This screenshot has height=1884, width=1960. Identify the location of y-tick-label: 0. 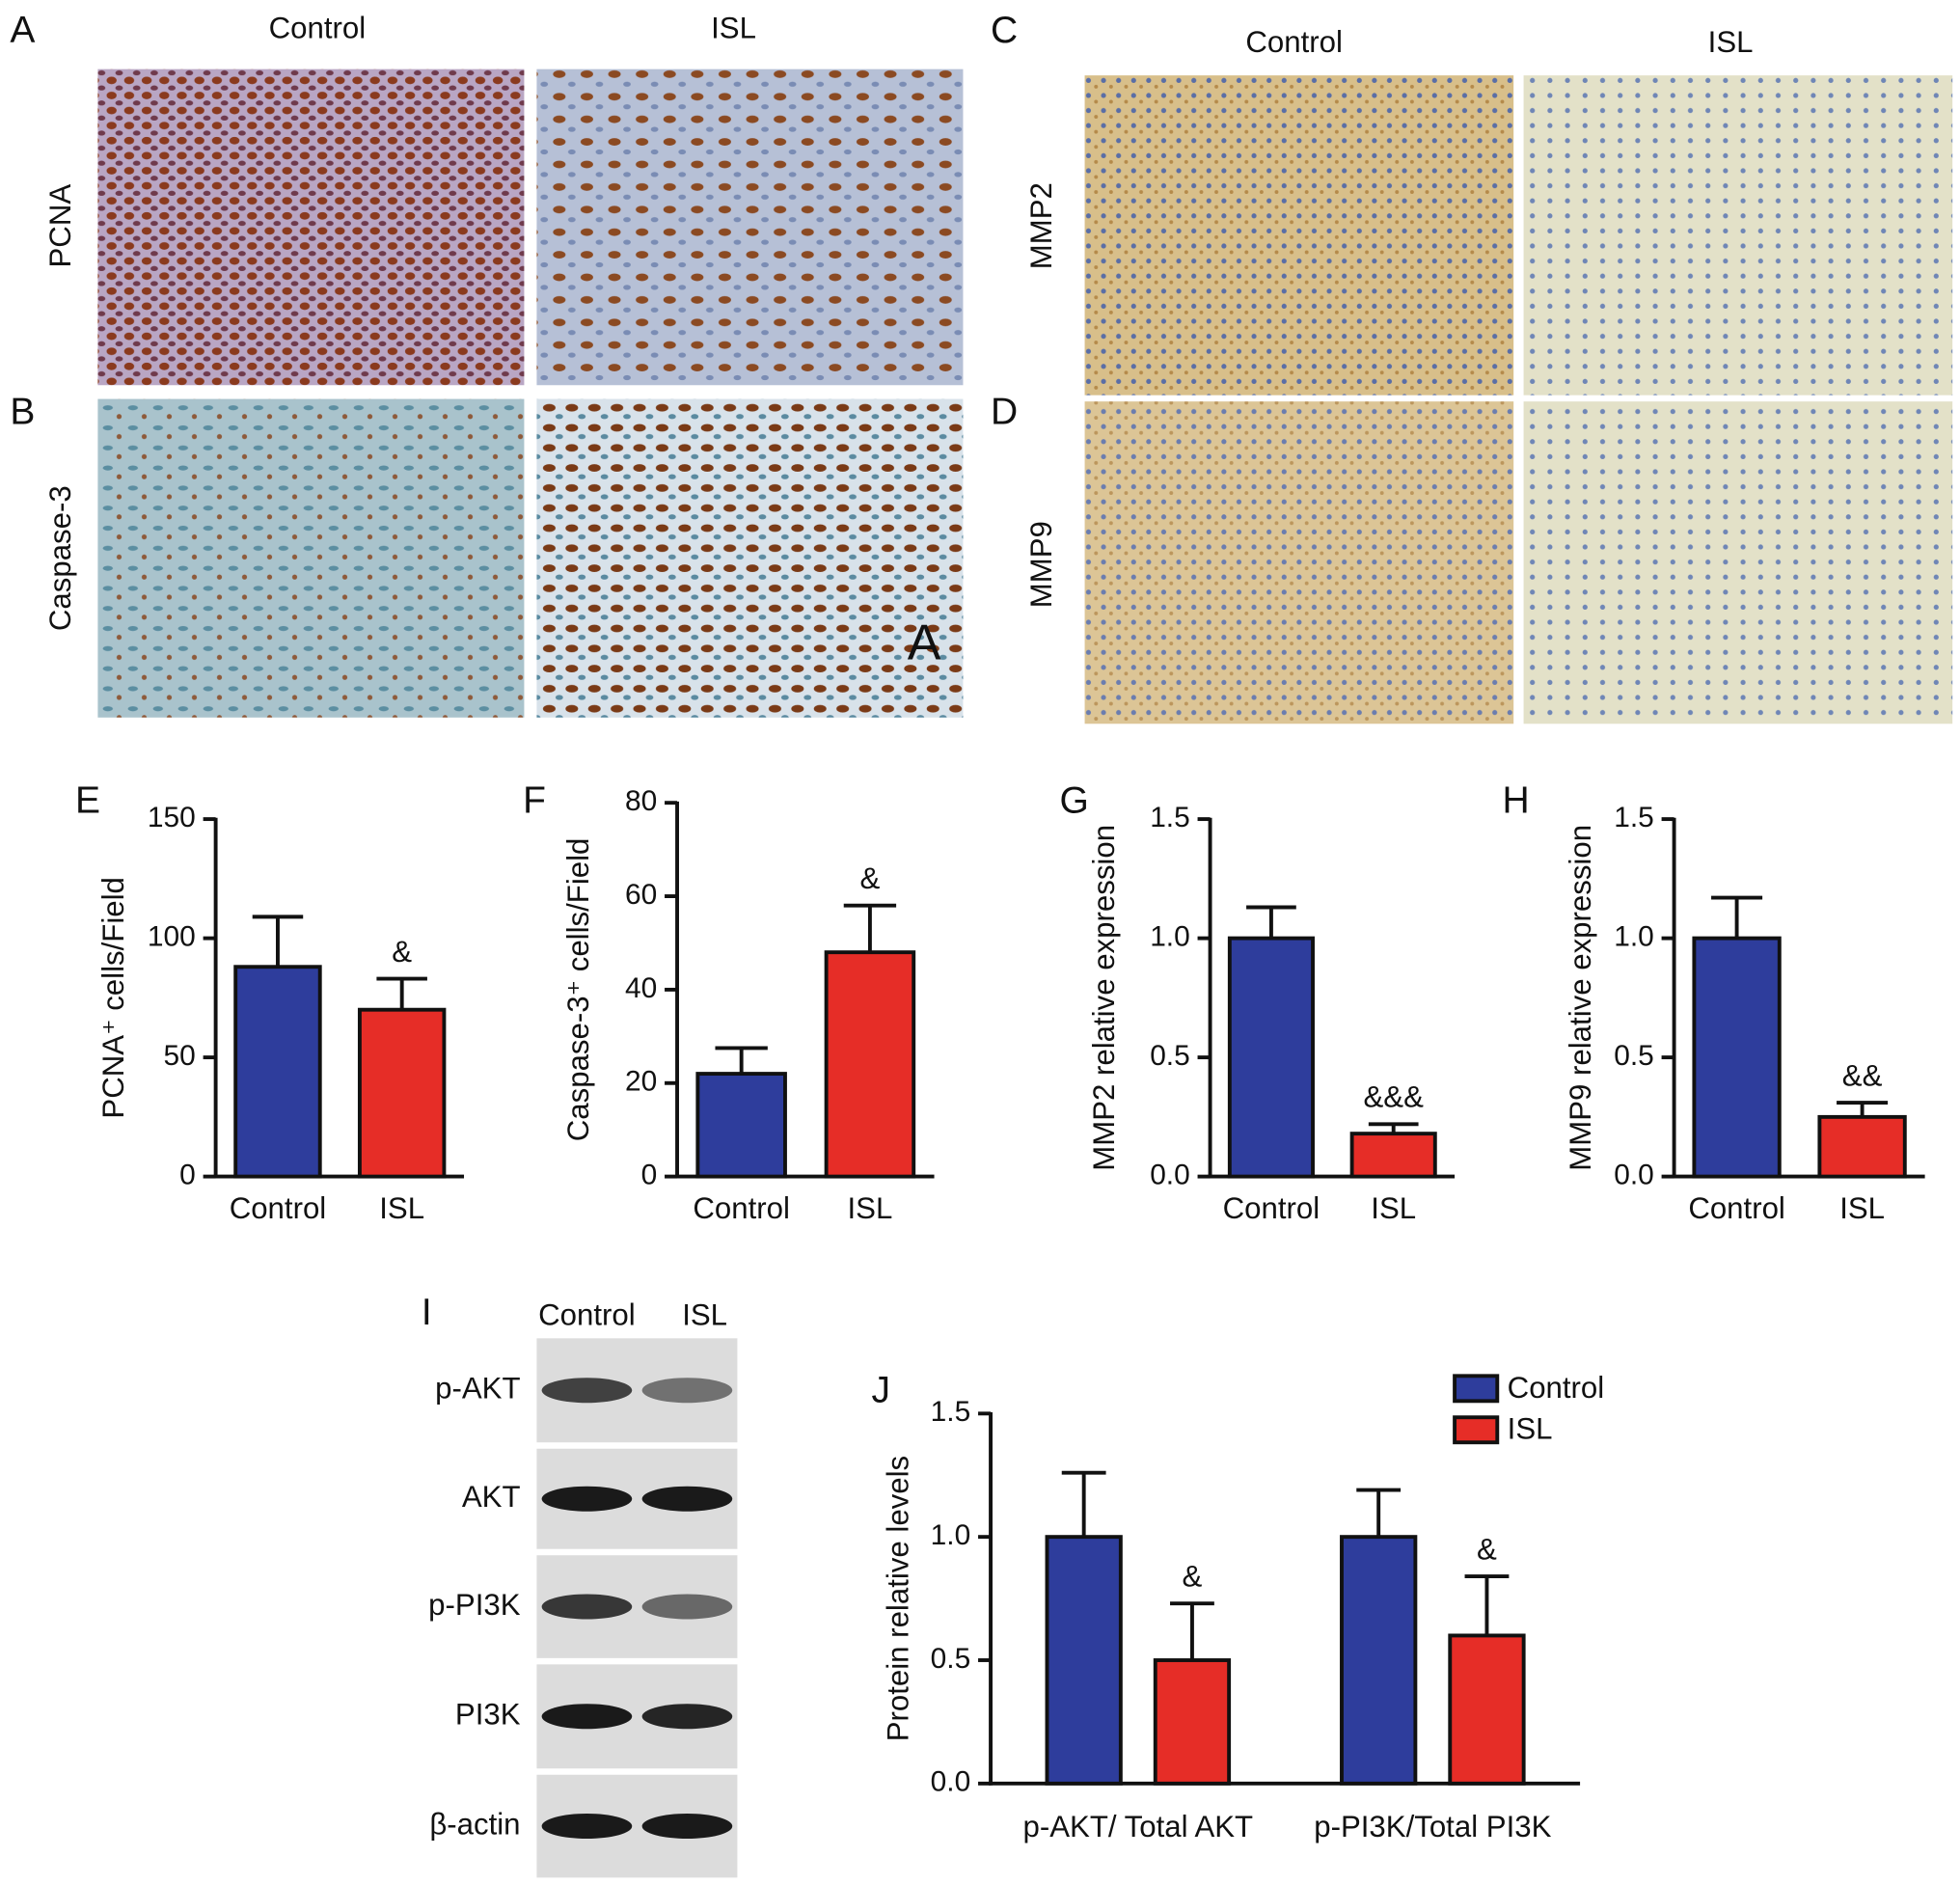
(649, 1175).